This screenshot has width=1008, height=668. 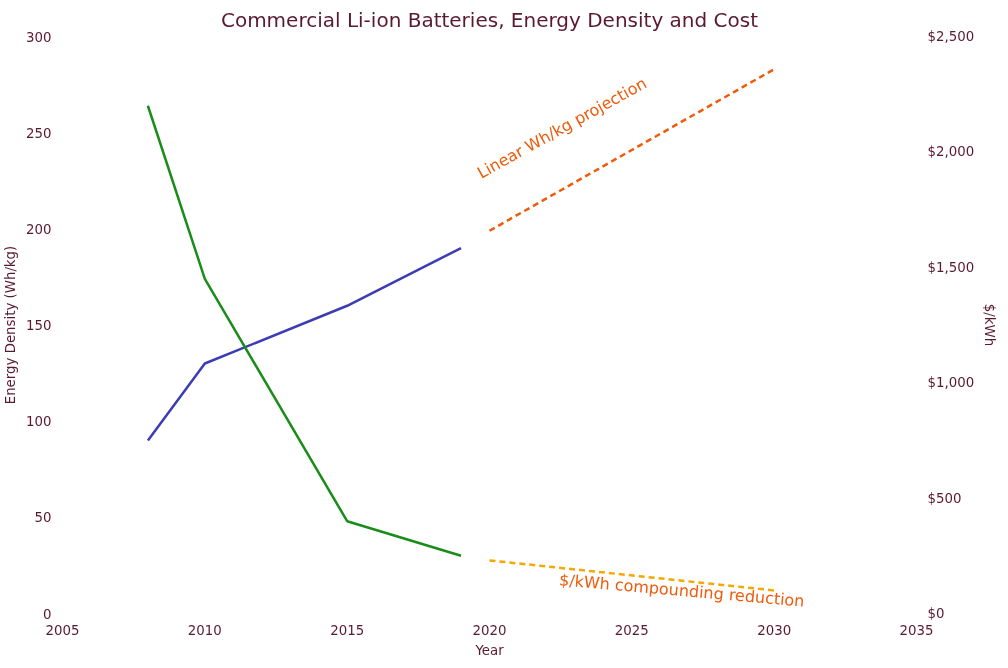 I want to click on y-axis-title: Energy Density (Wh/kg), so click(x=11, y=325).